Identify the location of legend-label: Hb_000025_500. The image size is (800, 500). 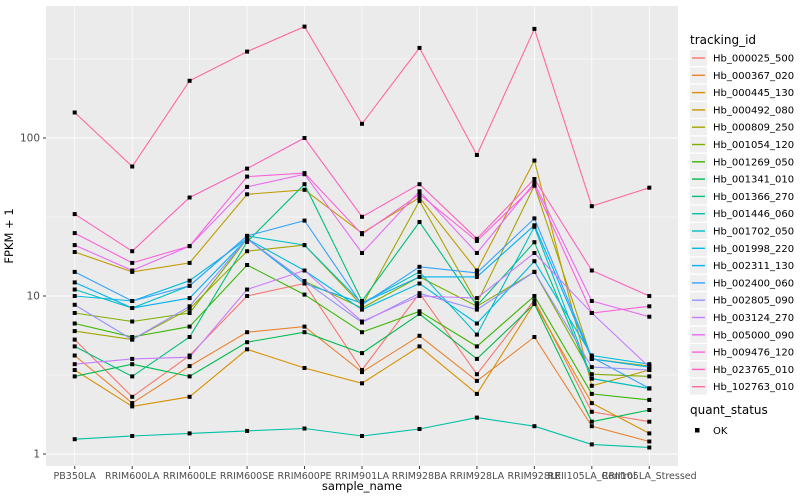
(753, 59).